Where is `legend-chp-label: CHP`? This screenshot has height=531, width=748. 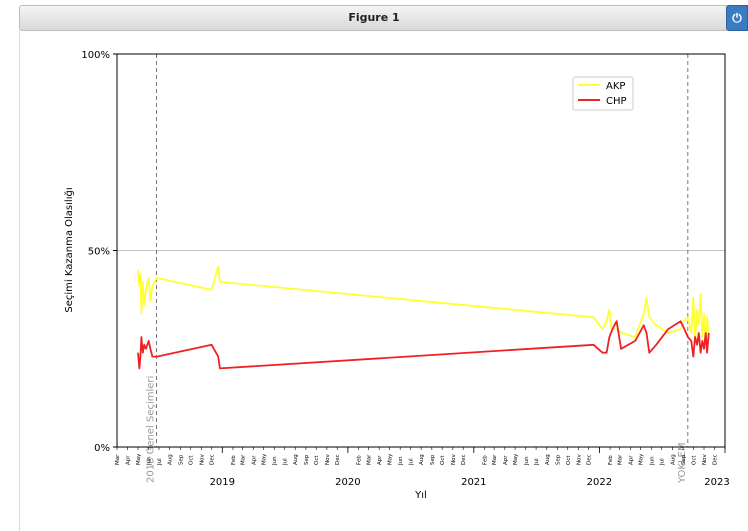 legend-chp-label: CHP is located at coordinates (616, 101).